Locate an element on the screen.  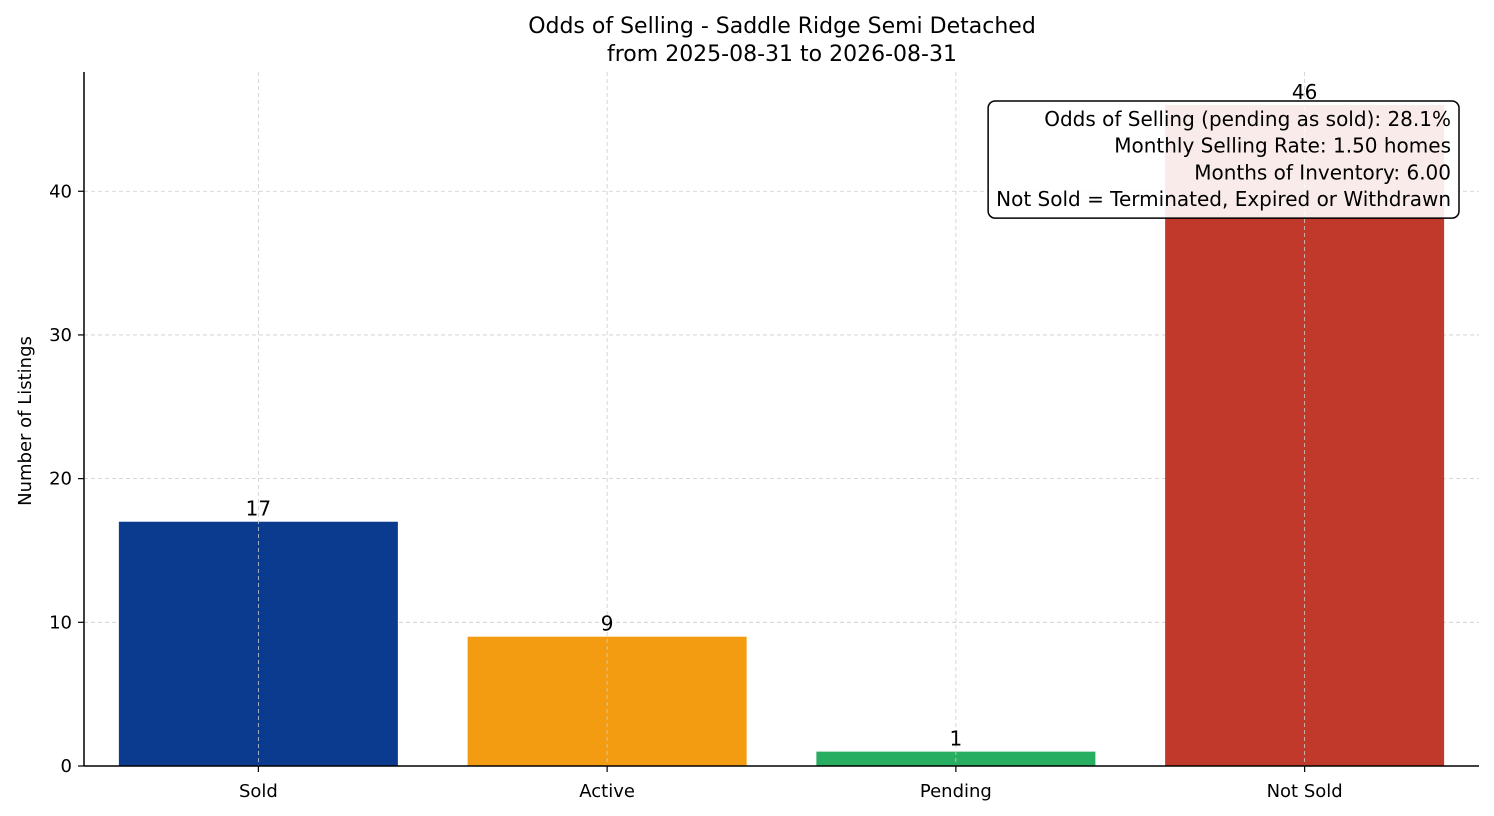
x-tick-label: Pending is located at coordinates (956, 791).